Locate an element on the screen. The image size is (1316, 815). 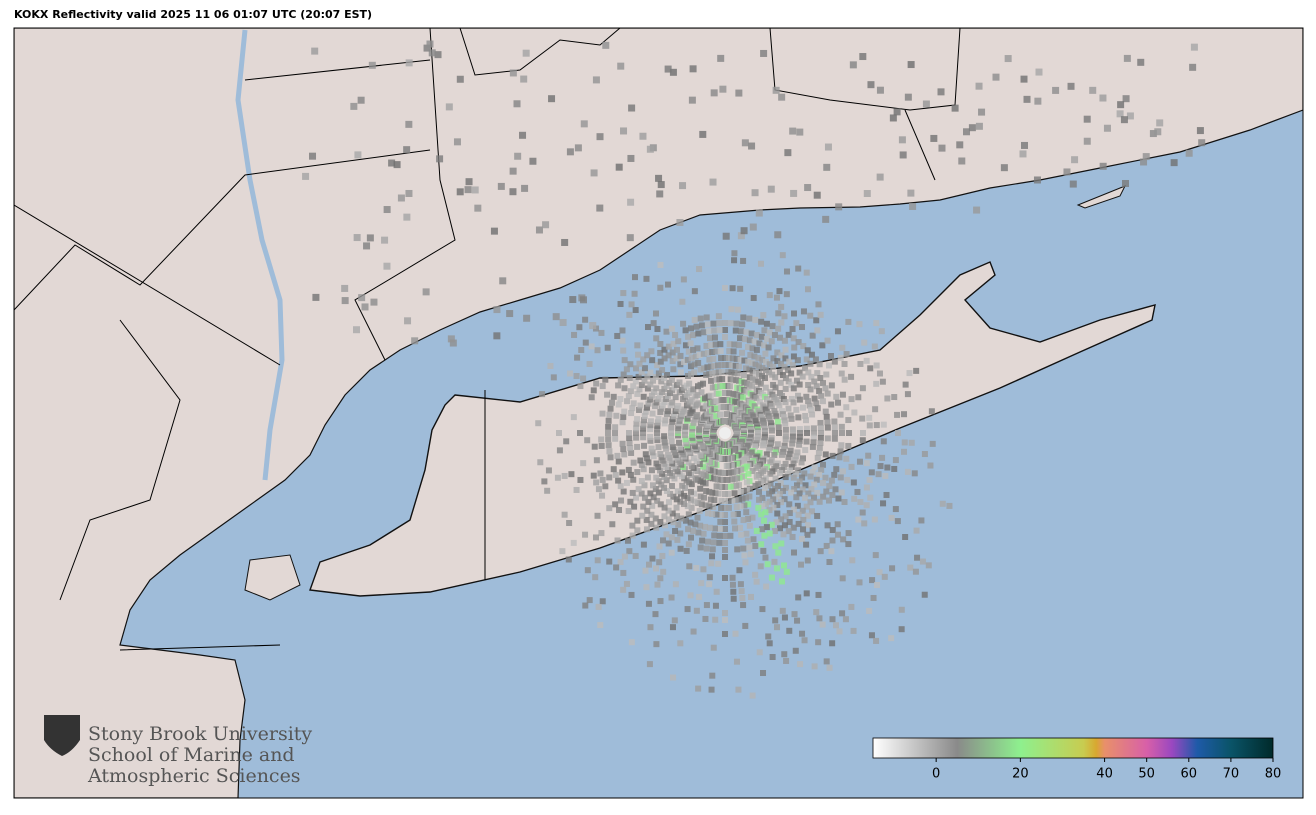
colorbar-tick-label: 60 is located at coordinates (1189, 774).